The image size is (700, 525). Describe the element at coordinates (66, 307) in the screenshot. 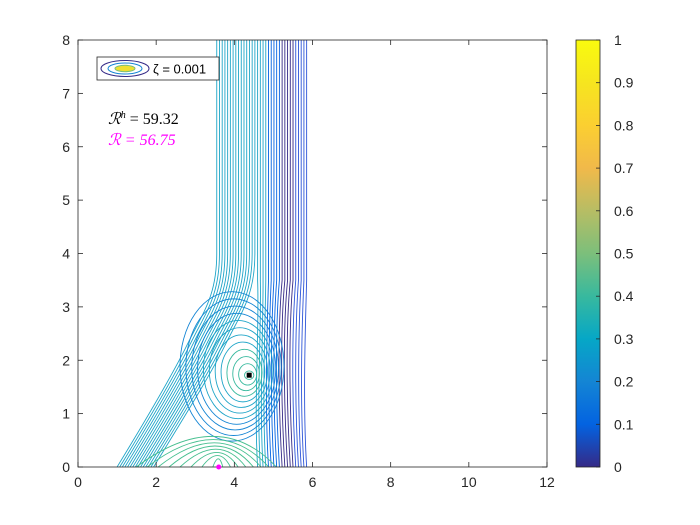

I see `y-tick-label: 3` at that location.